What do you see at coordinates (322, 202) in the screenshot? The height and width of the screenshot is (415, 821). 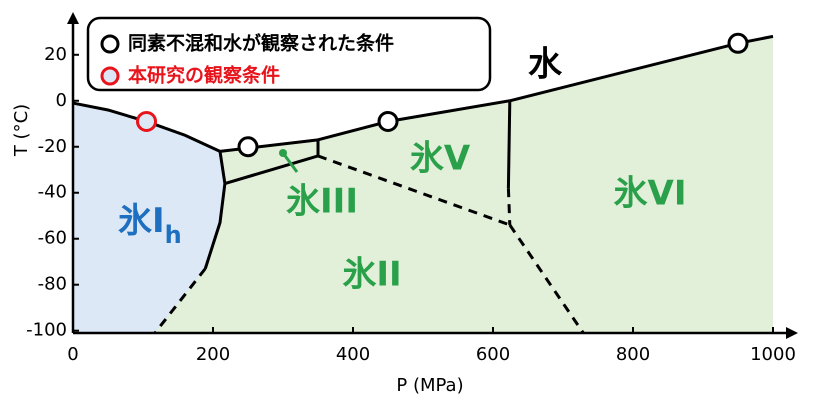 I see `region-label: 氷III` at bounding box center [322, 202].